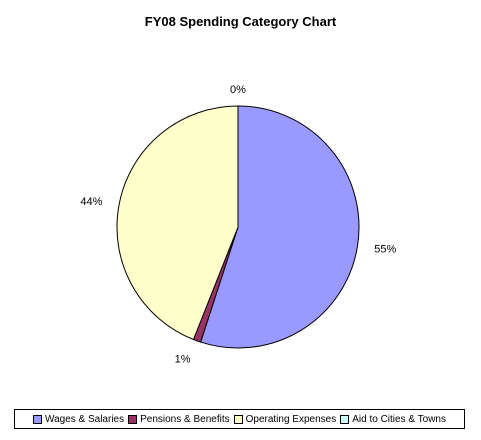  What do you see at coordinates (240, 21) in the screenshot?
I see `chart-title: FY08 Spending Category Chart` at bounding box center [240, 21].